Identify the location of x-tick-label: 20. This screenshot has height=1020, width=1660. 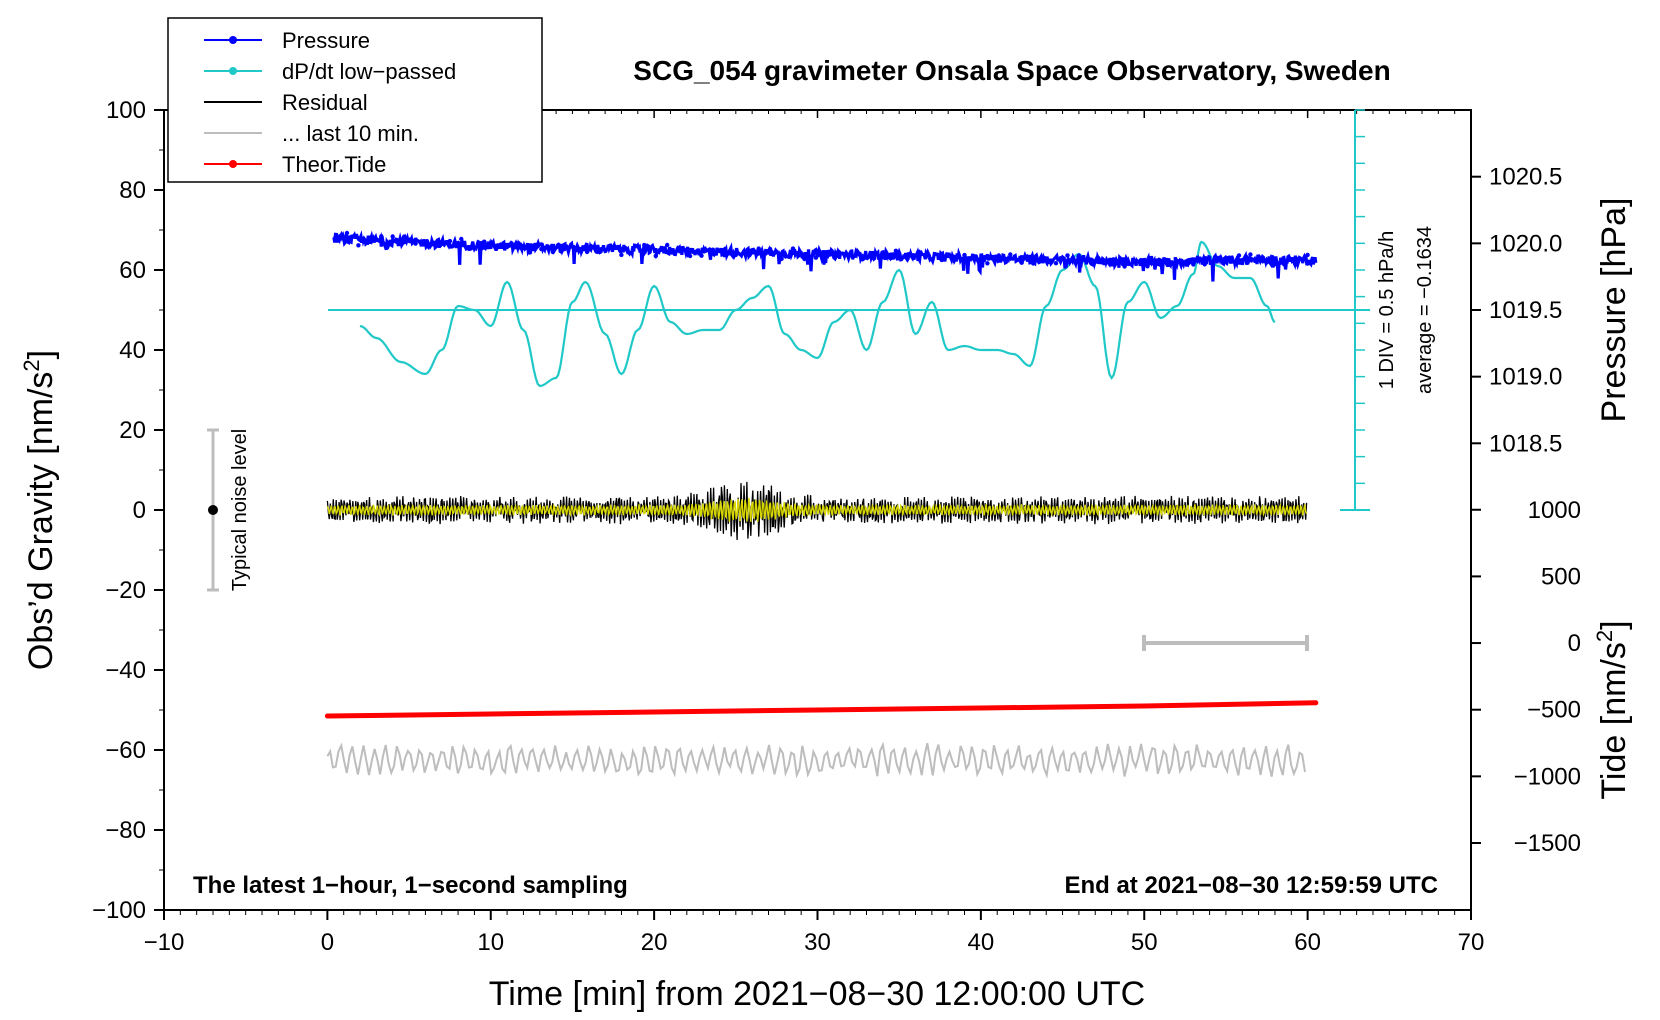
(654, 942).